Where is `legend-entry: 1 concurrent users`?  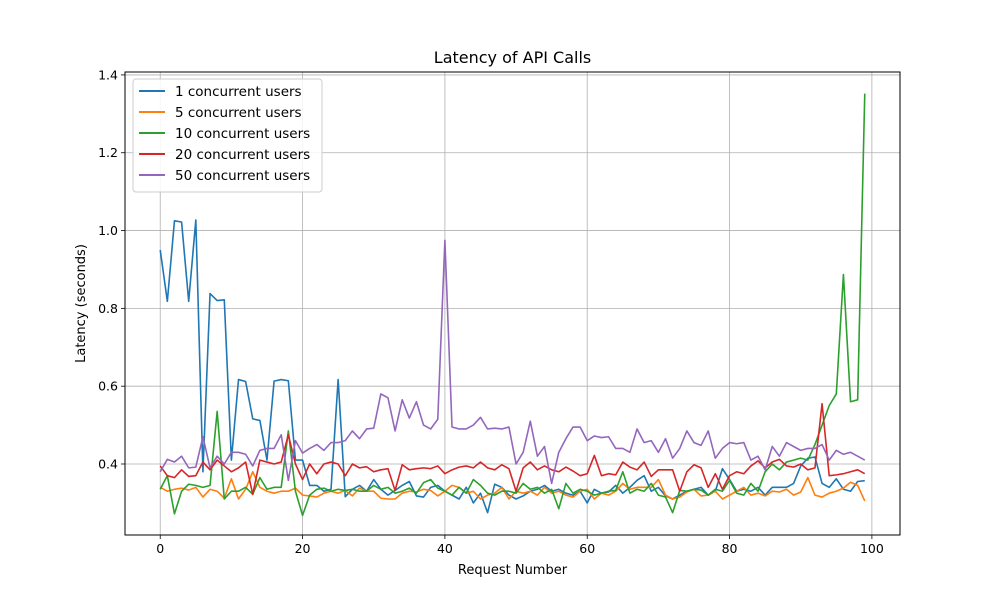 legend-entry: 1 concurrent users is located at coordinates (238, 92).